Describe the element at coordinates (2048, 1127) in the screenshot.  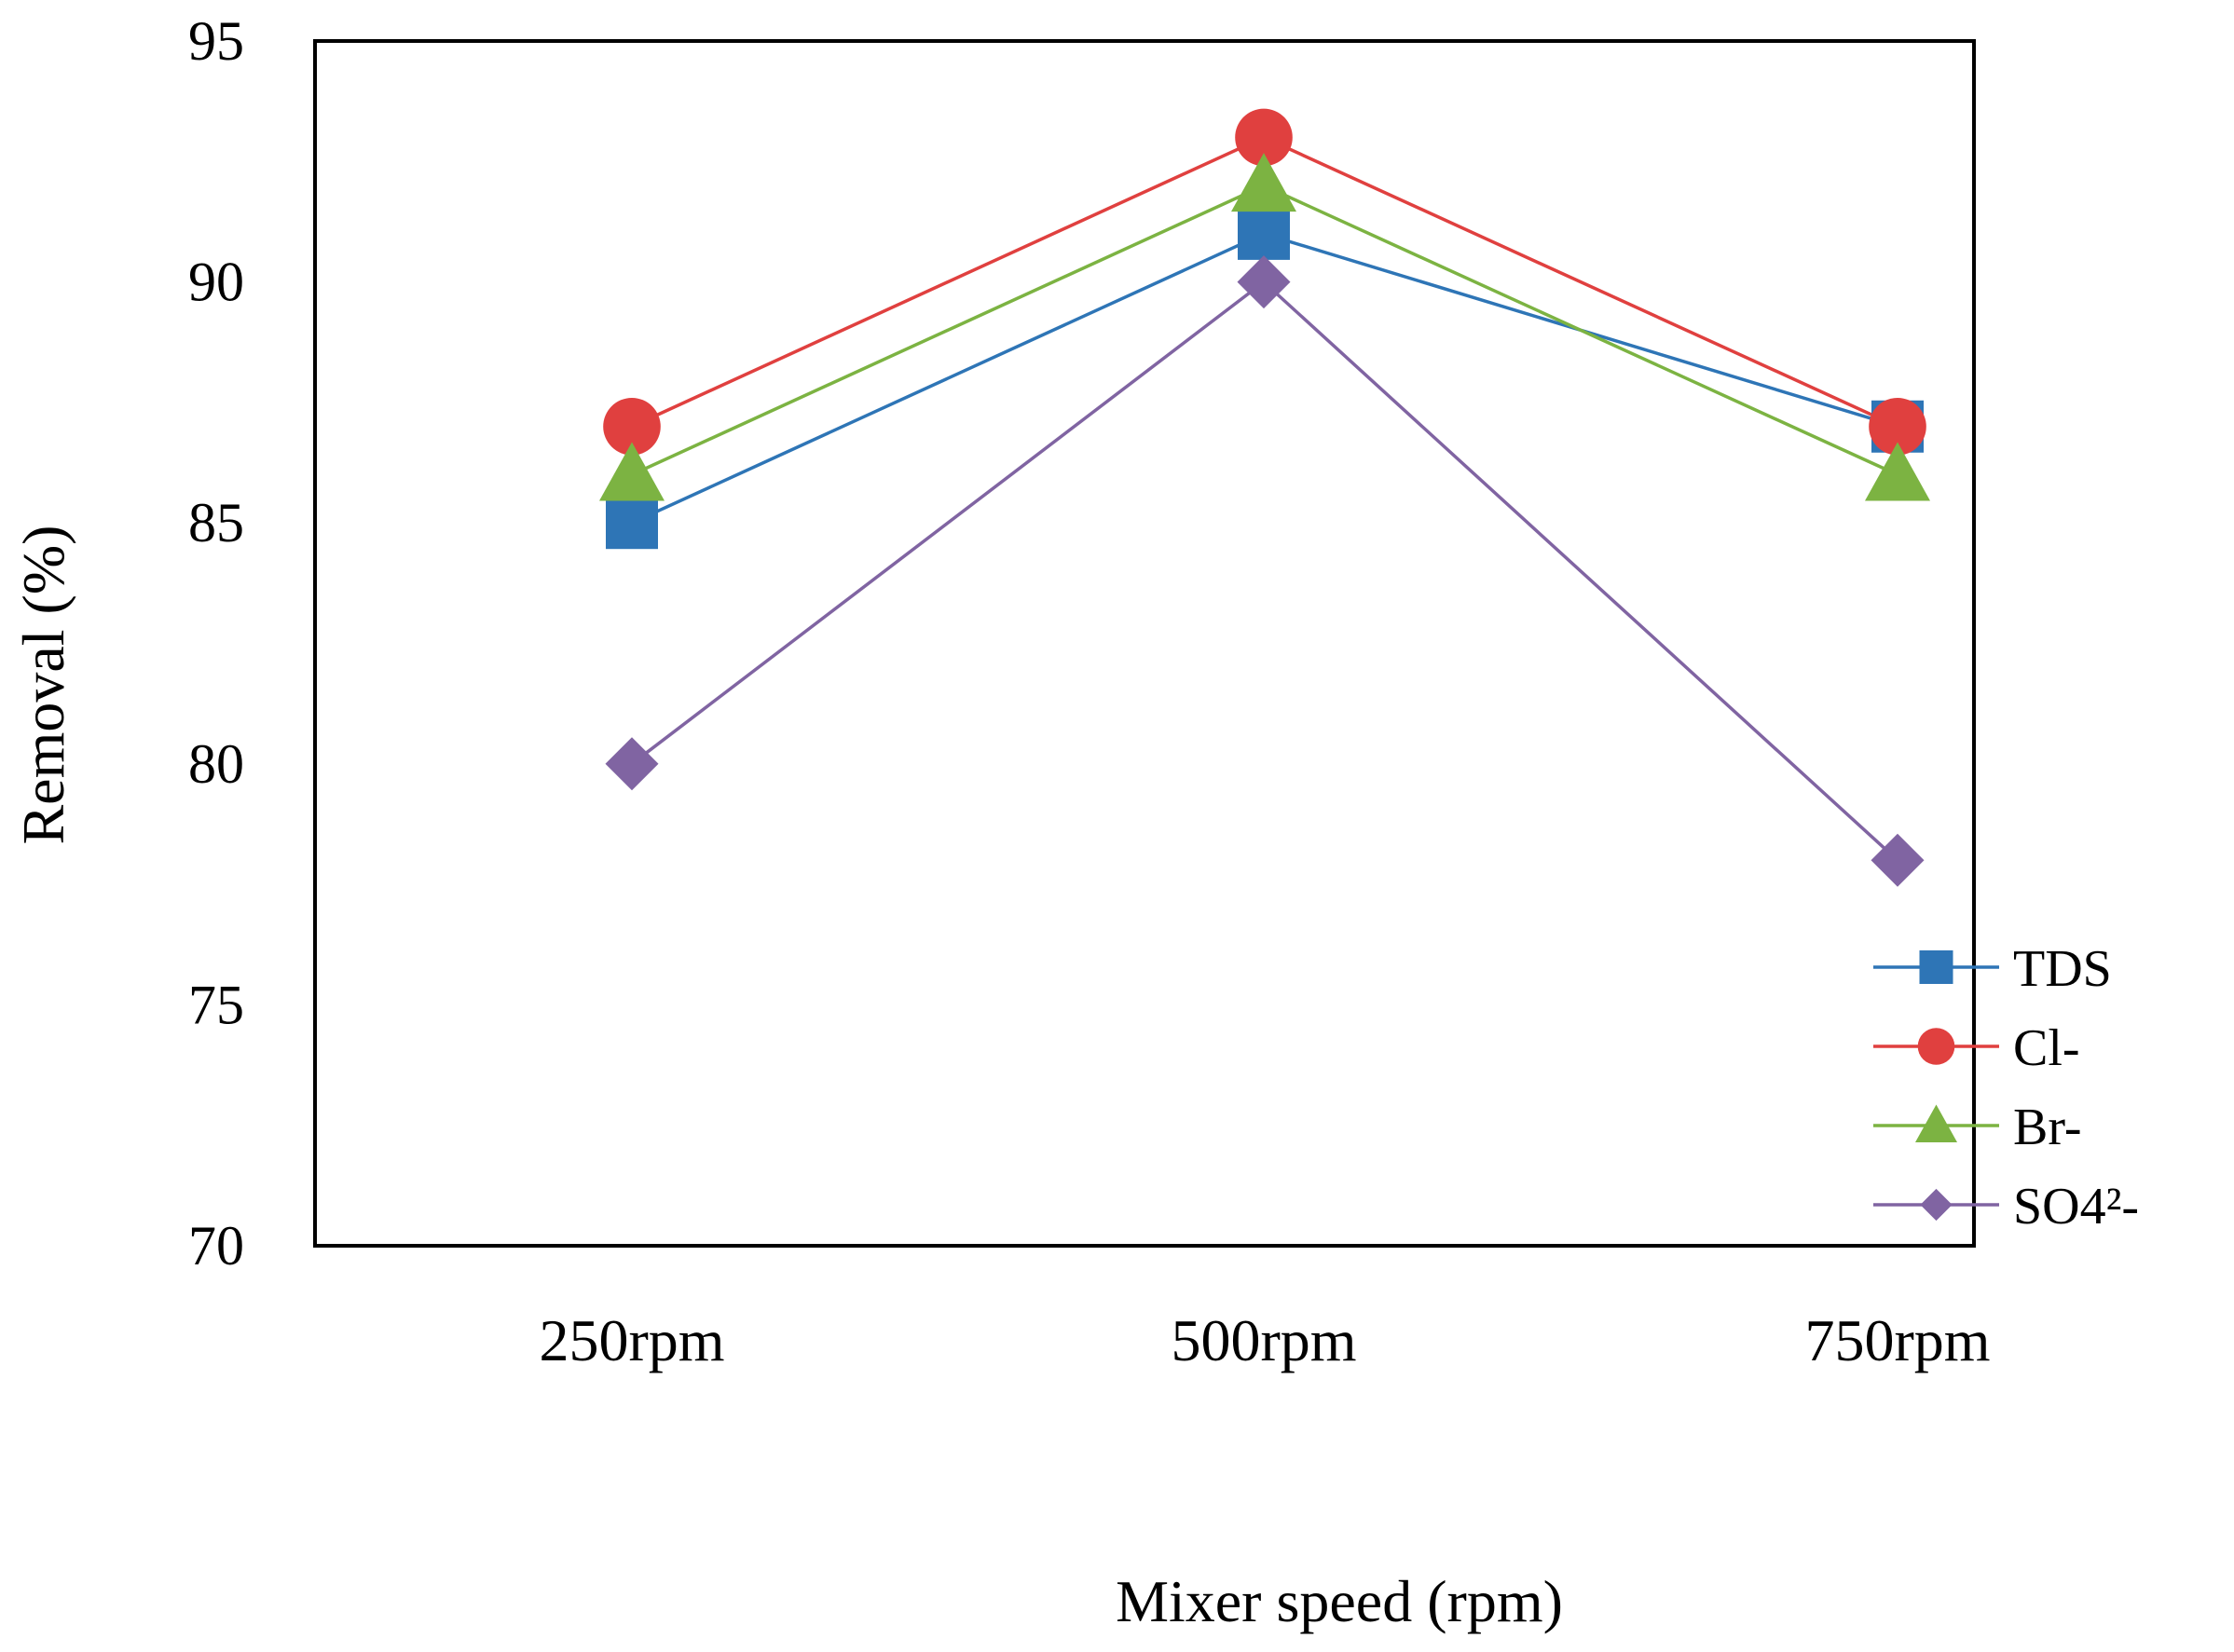
I see `legend-label: Br-` at that location.